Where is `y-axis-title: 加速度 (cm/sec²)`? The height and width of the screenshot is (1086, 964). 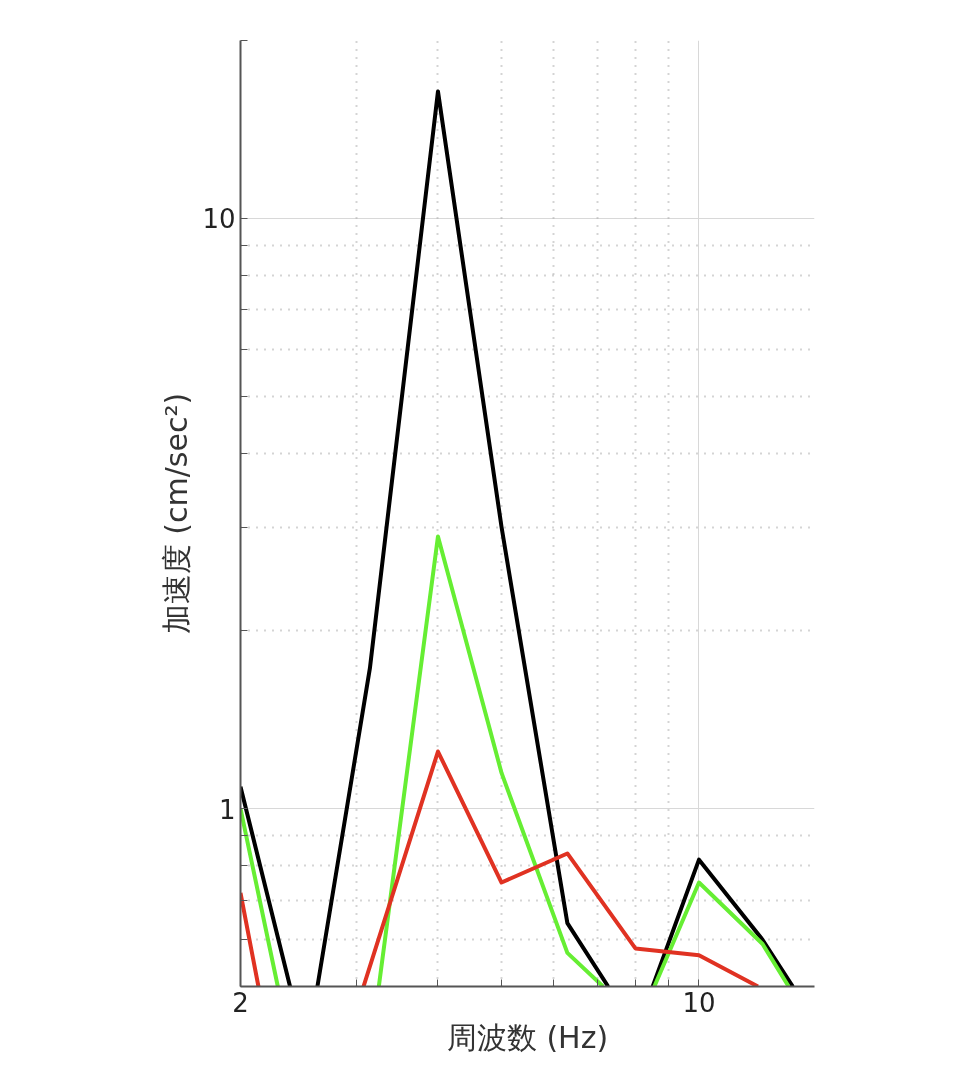 y-axis-title: 加速度 (cm/sec²) is located at coordinates (177, 513).